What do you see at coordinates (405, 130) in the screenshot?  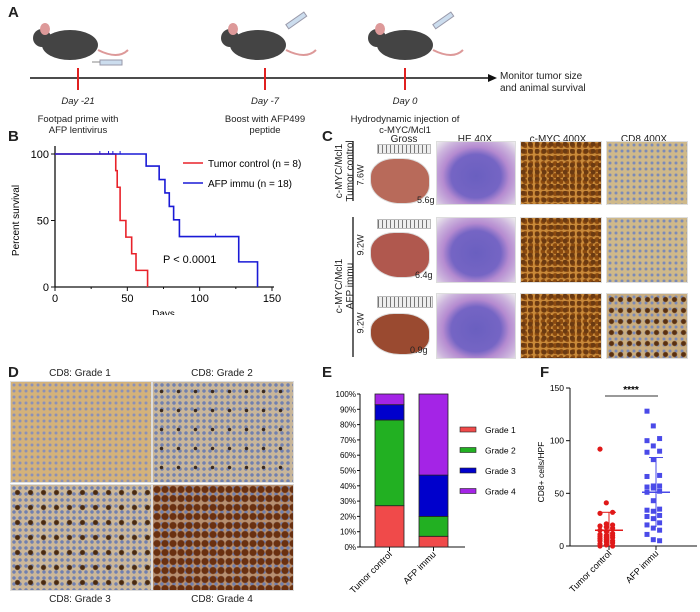 I see `event-desc: c-MYC/Mcl1` at bounding box center [405, 130].